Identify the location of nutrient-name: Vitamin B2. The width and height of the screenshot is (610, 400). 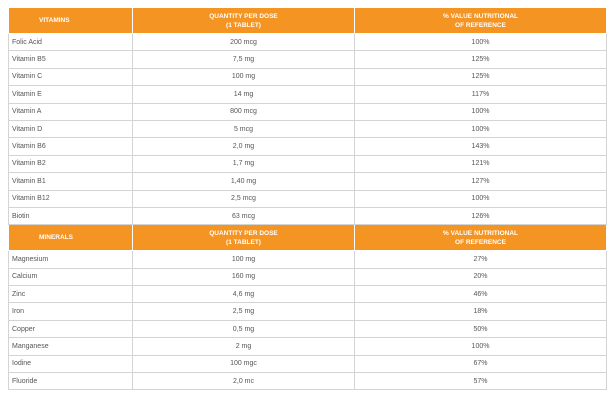
(70, 164).